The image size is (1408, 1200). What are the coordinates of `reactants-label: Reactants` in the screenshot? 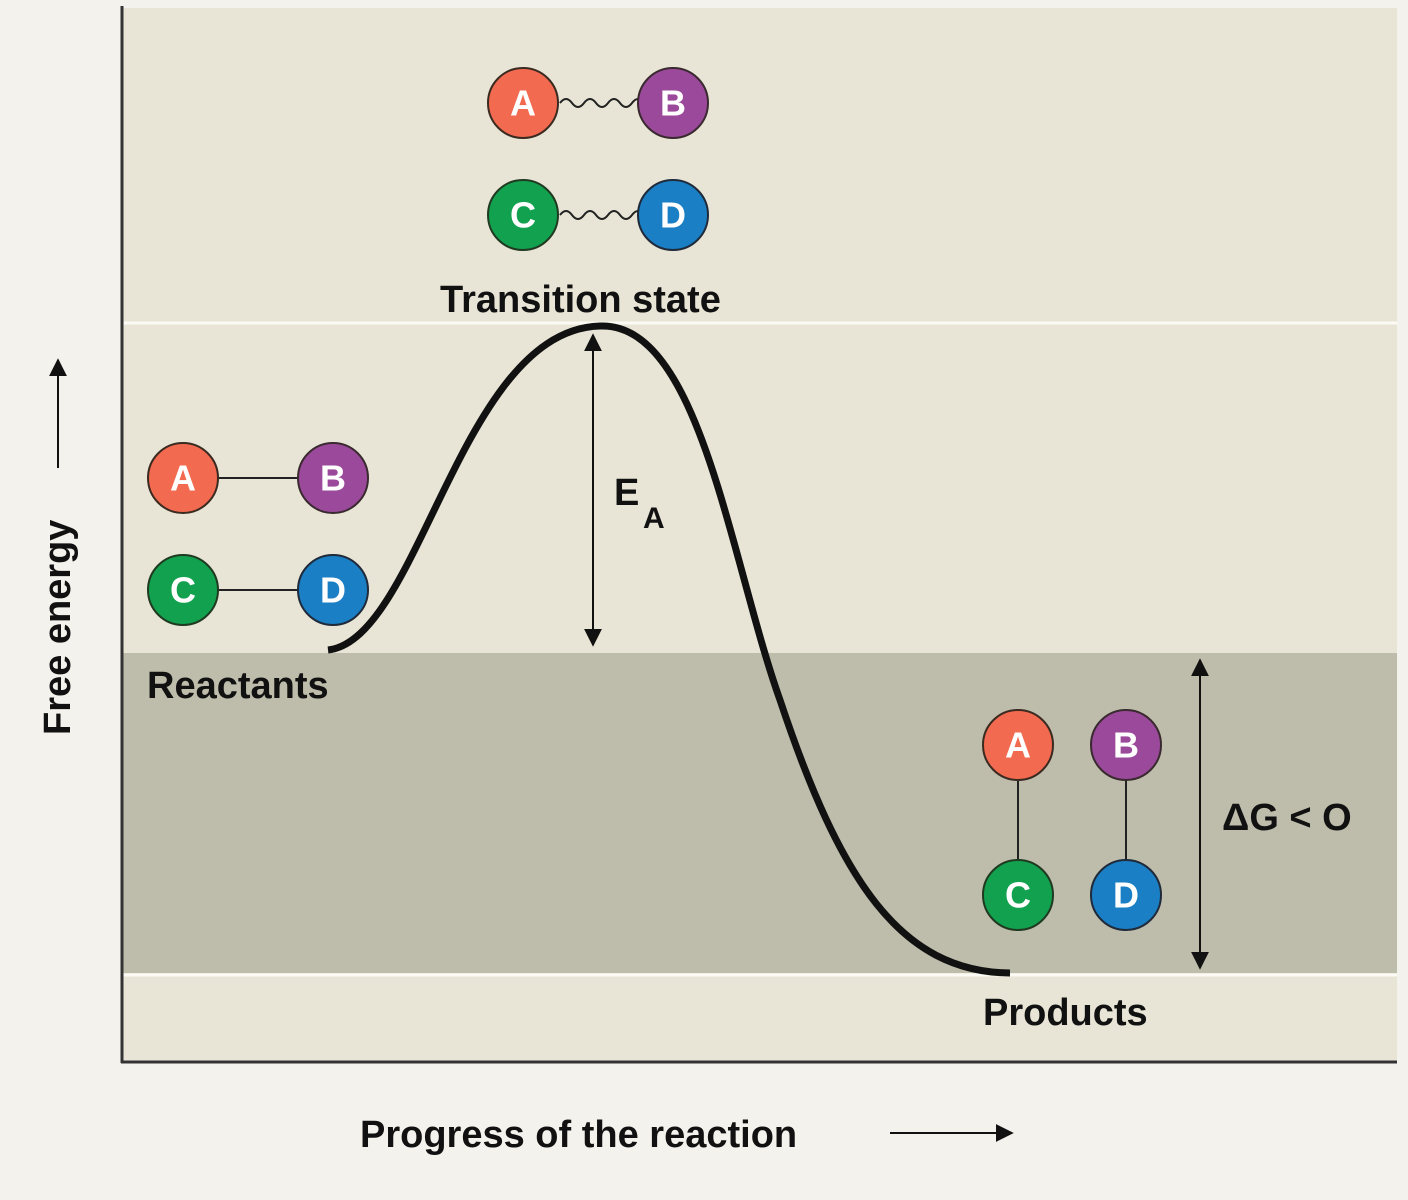 It's located at (238, 686).